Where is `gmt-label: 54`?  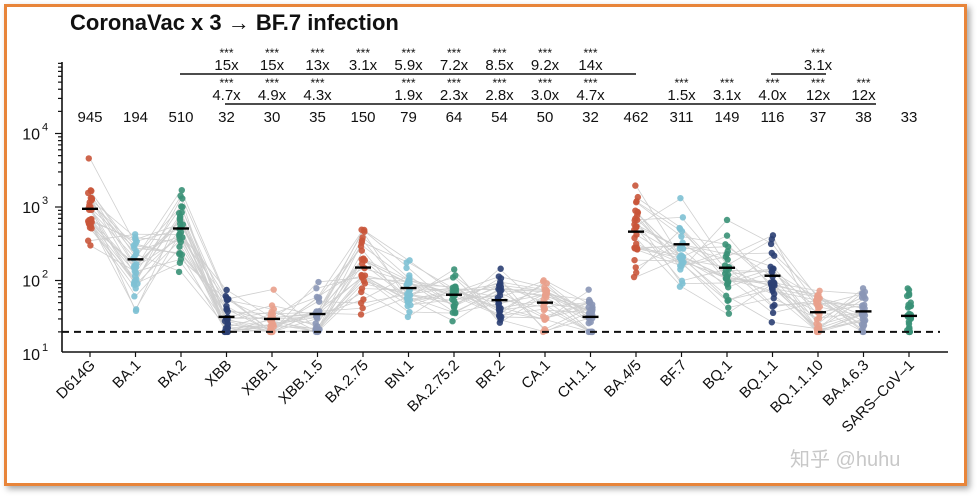
gmt-label: 54 is located at coordinates (499, 117).